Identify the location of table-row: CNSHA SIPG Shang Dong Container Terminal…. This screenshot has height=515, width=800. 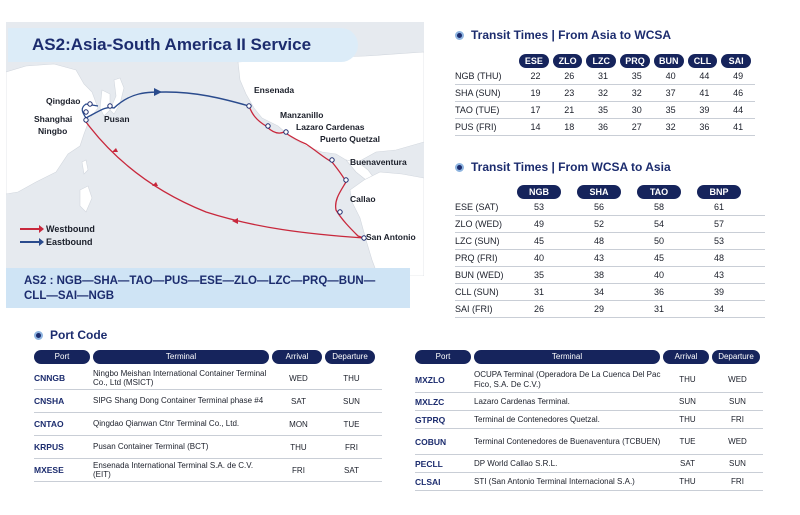
(208, 401).